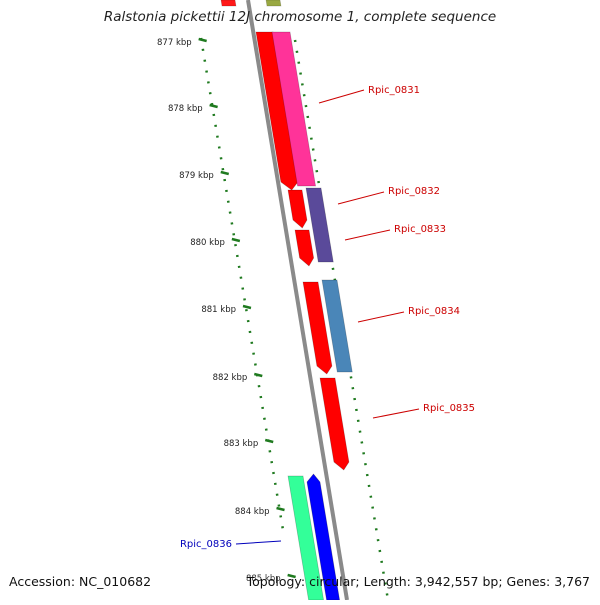 The height and width of the screenshot is (605, 600). I want to click on cds-partial-olive, so click(273, 3).